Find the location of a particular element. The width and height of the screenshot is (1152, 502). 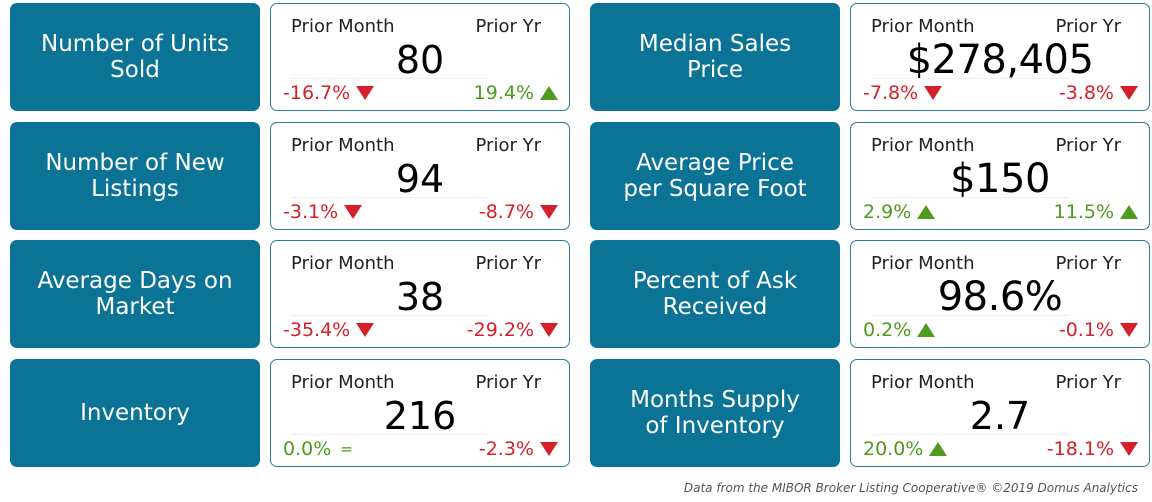

year-change-value: 19.4% is located at coordinates (503, 93).